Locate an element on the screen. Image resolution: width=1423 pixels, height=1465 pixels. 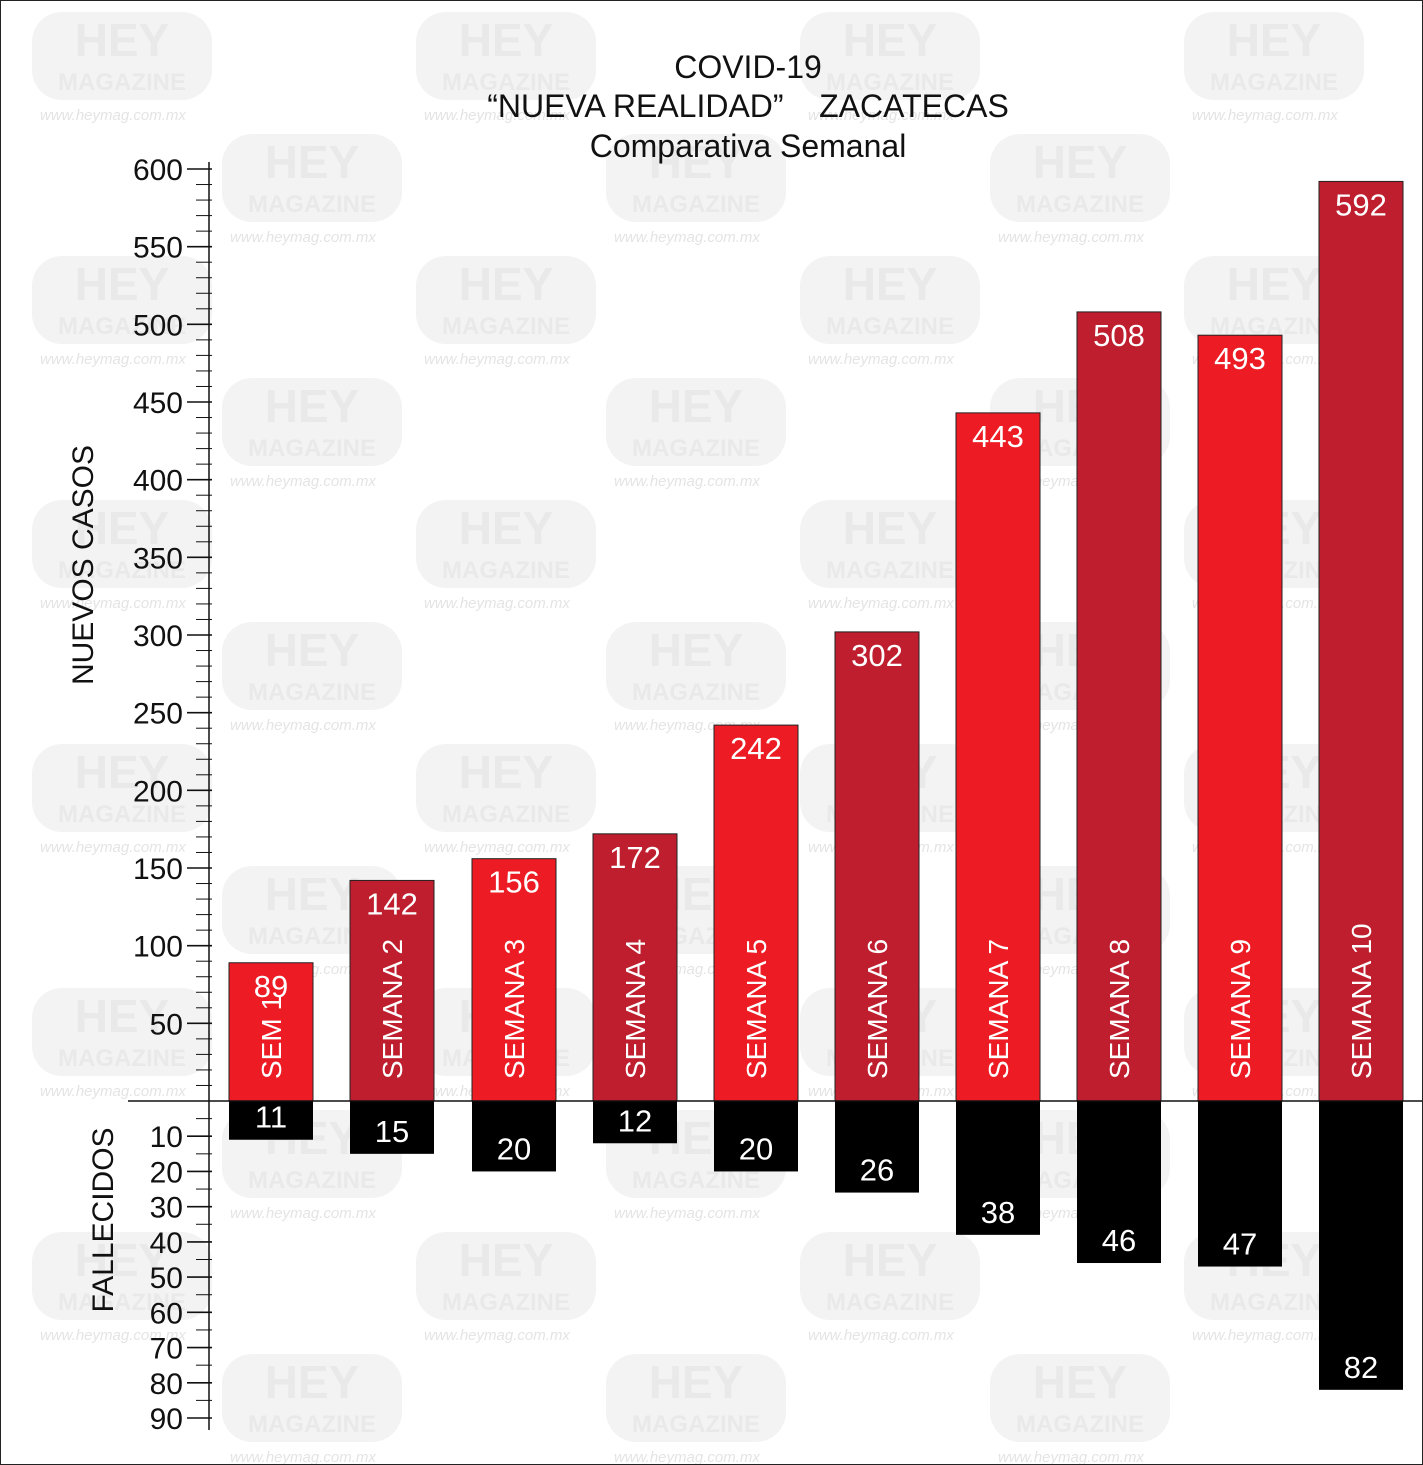
value-label-nuevos-casos: 242 is located at coordinates (756, 748).